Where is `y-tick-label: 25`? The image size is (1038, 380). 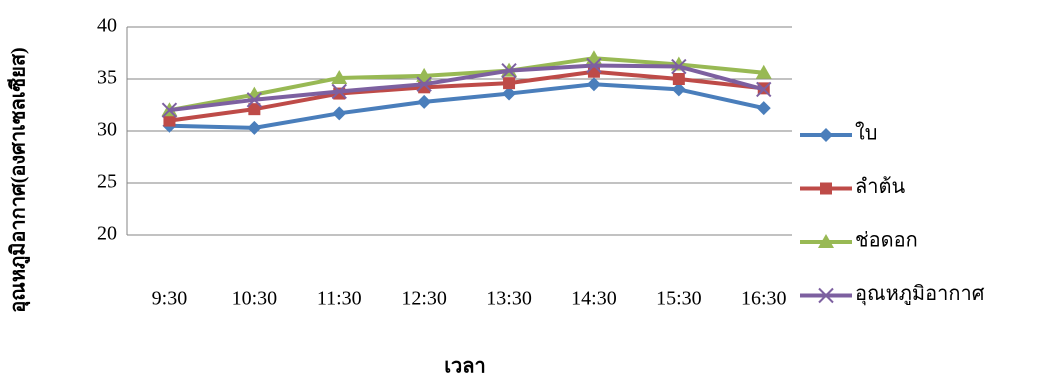
y-tick-label: 25 is located at coordinates (107, 182).